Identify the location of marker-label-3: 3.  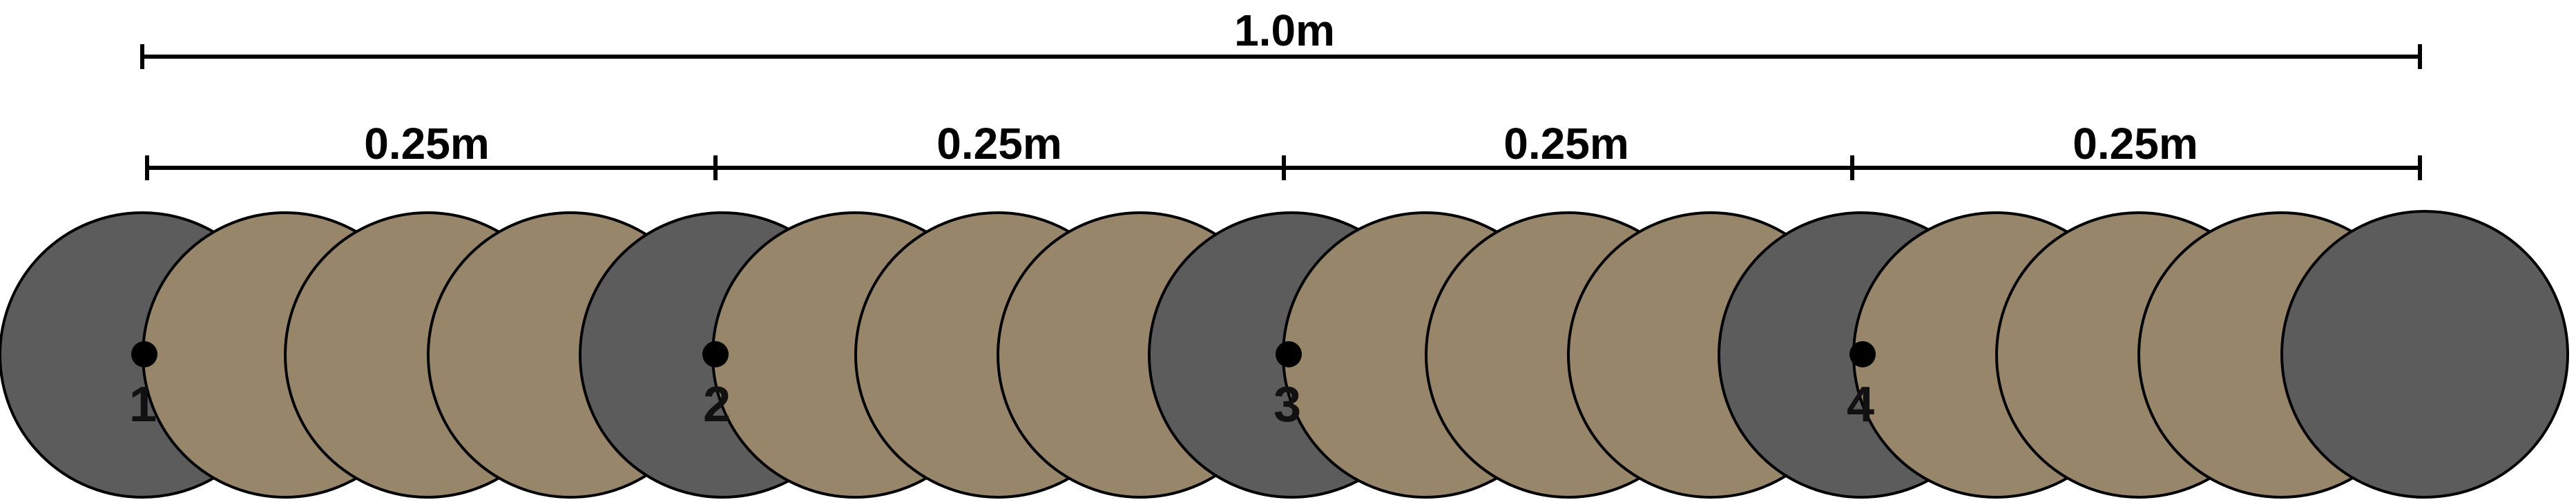
(1287, 404).